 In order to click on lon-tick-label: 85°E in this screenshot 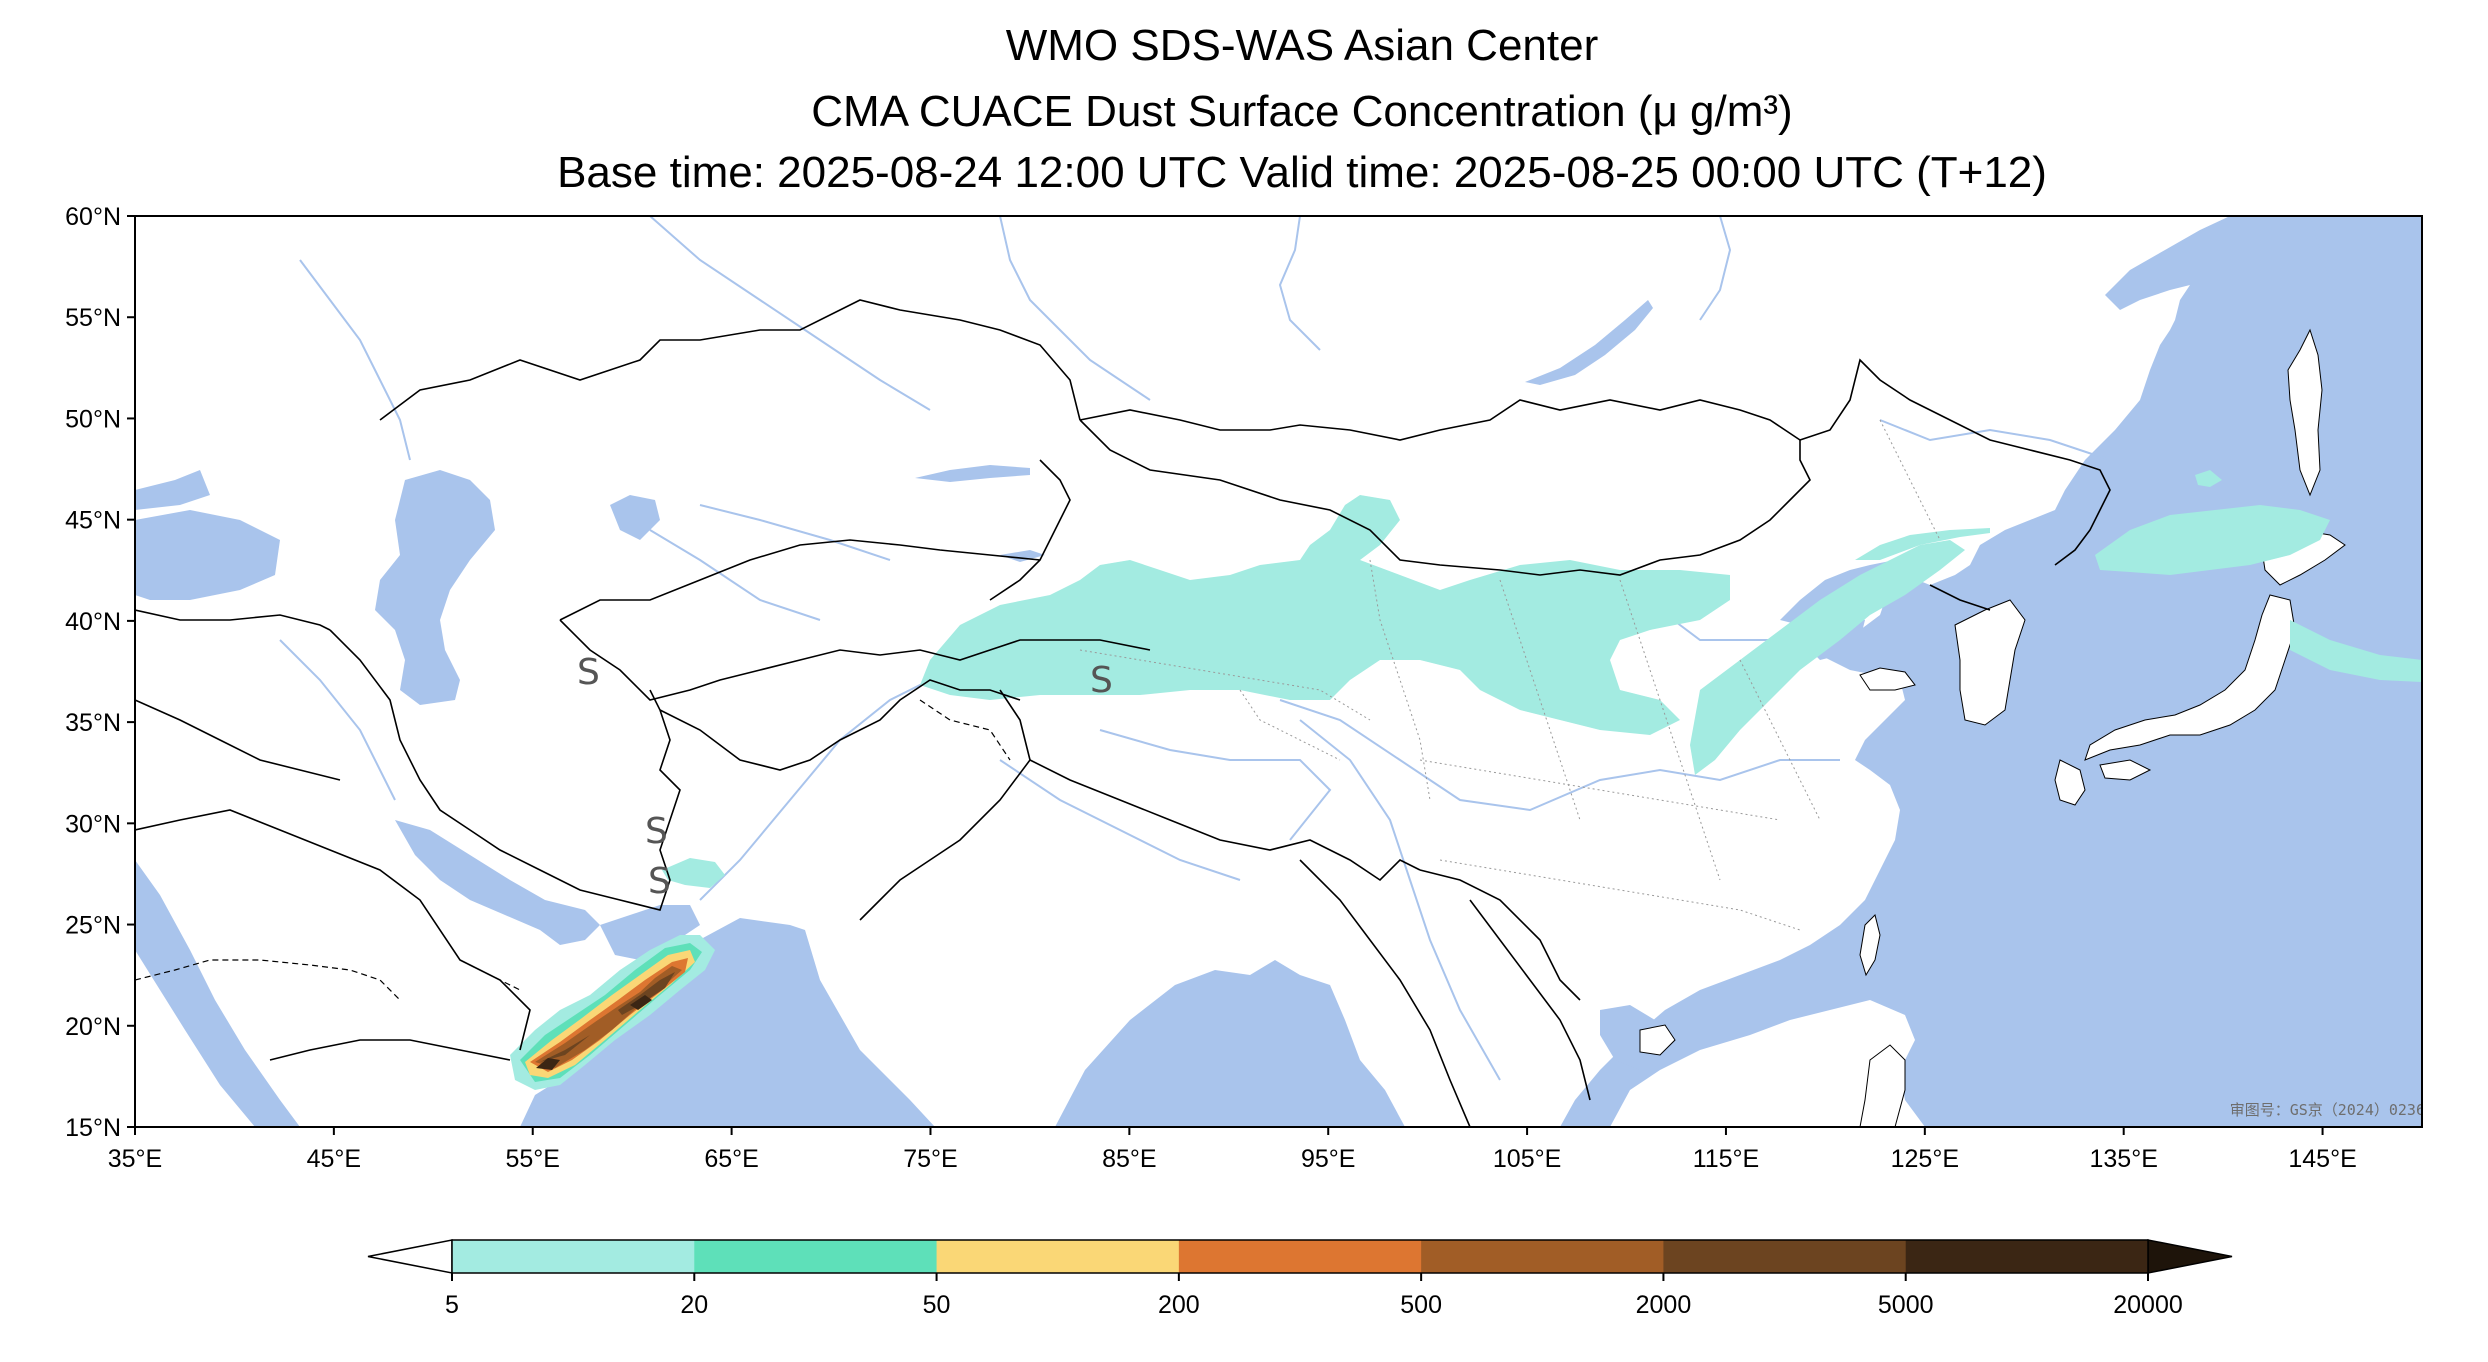, I will do `click(1129, 1159)`.